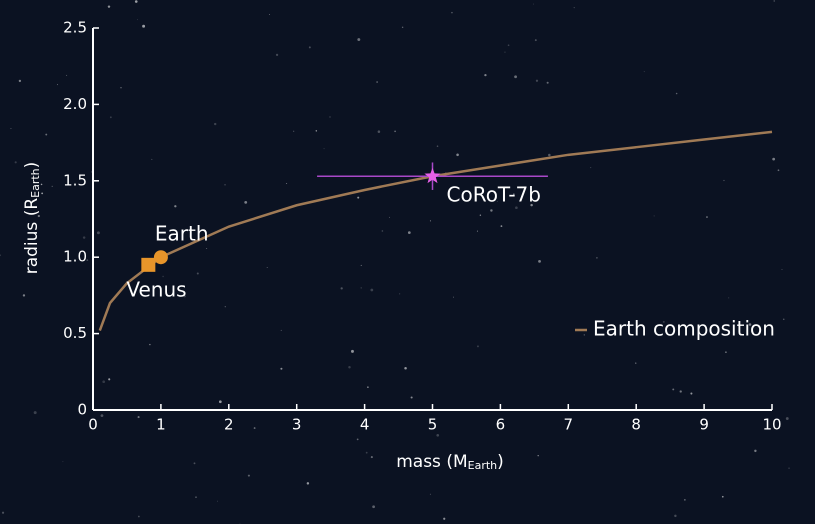 This screenshot has width=815, height=524. Describe the element at coordinates (500, 462) in the screenshot. I see `x-label-end: )` at that location.